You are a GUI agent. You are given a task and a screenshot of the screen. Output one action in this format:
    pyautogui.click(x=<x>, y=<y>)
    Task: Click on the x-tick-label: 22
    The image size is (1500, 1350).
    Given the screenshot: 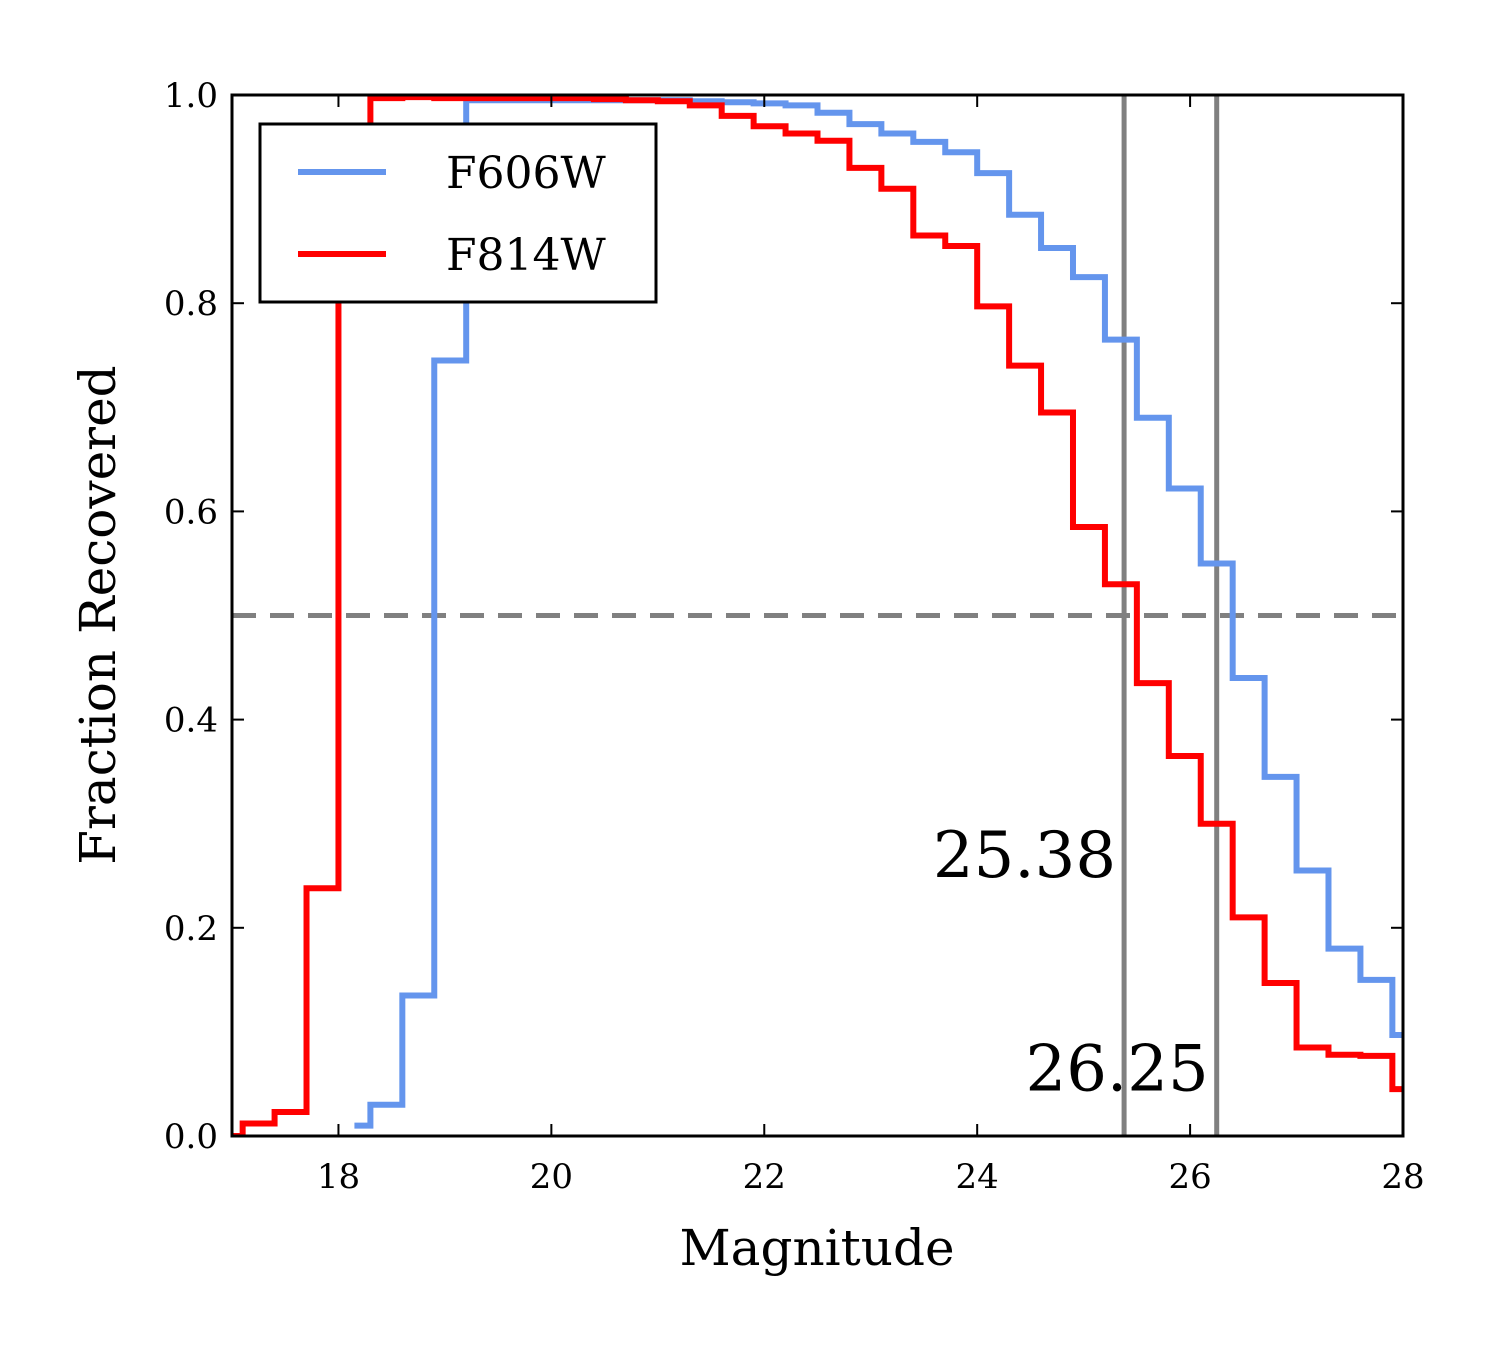 What is the action you would take?
    pyautogui.click(x=764, y=1177)
    